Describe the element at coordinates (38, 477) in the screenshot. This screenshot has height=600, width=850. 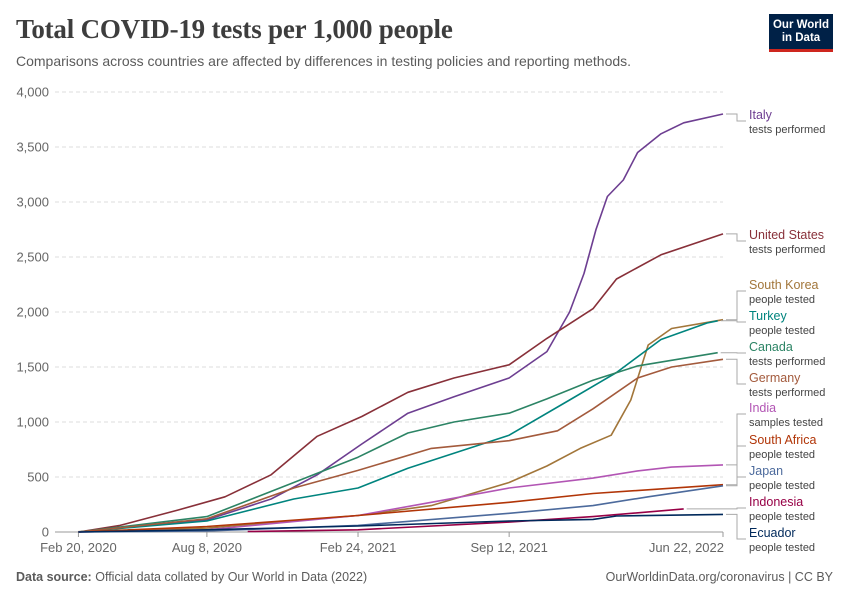
I see `y-tick-label: 500` at that location.